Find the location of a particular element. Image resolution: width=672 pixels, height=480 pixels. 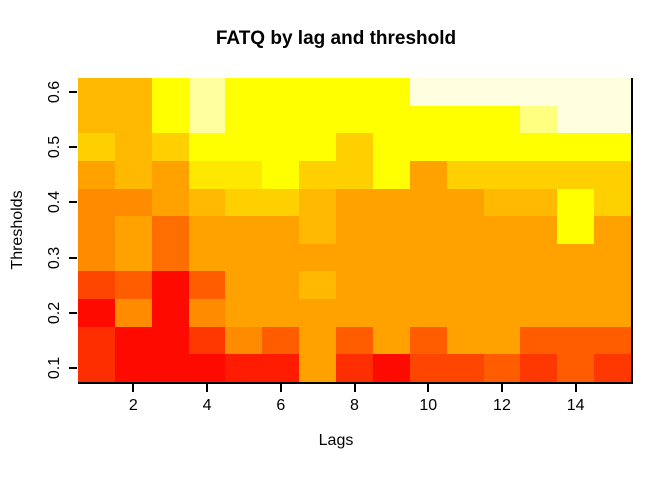

x-tick-label: 14 is located at coordinates (575, 405).